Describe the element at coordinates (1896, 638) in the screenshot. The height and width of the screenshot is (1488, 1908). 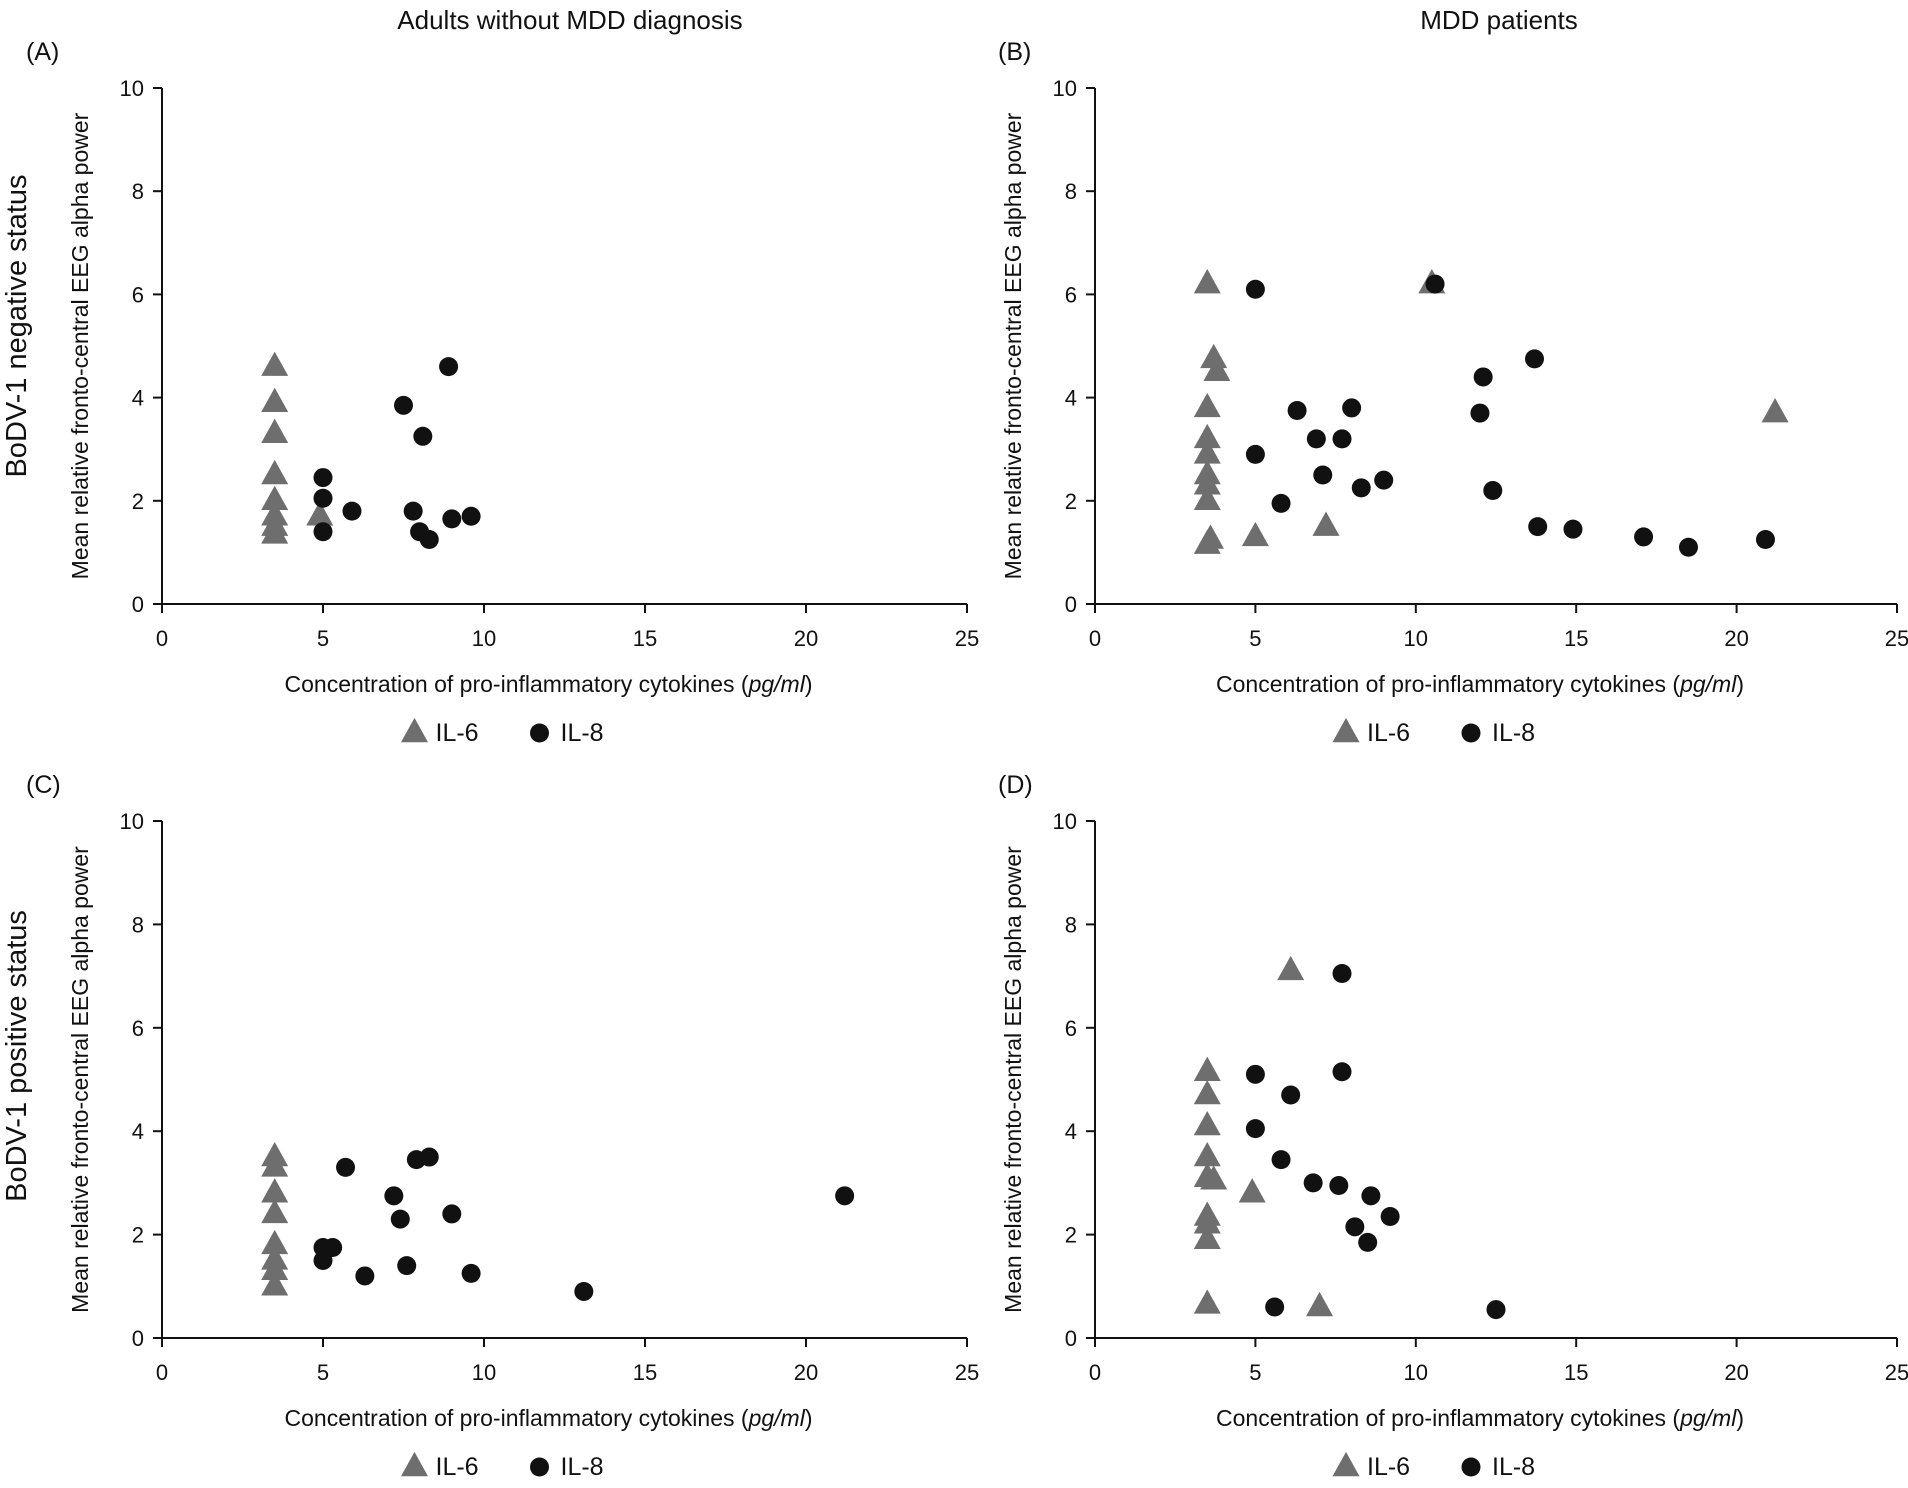
I see `x-tick-label: 25` at that location.